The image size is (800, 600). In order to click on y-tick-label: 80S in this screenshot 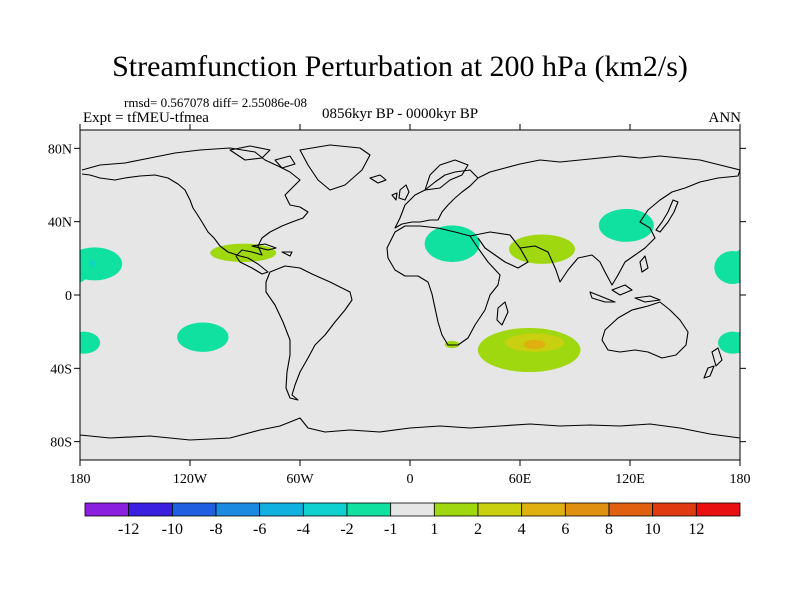, I will do `click(61, 443)`.